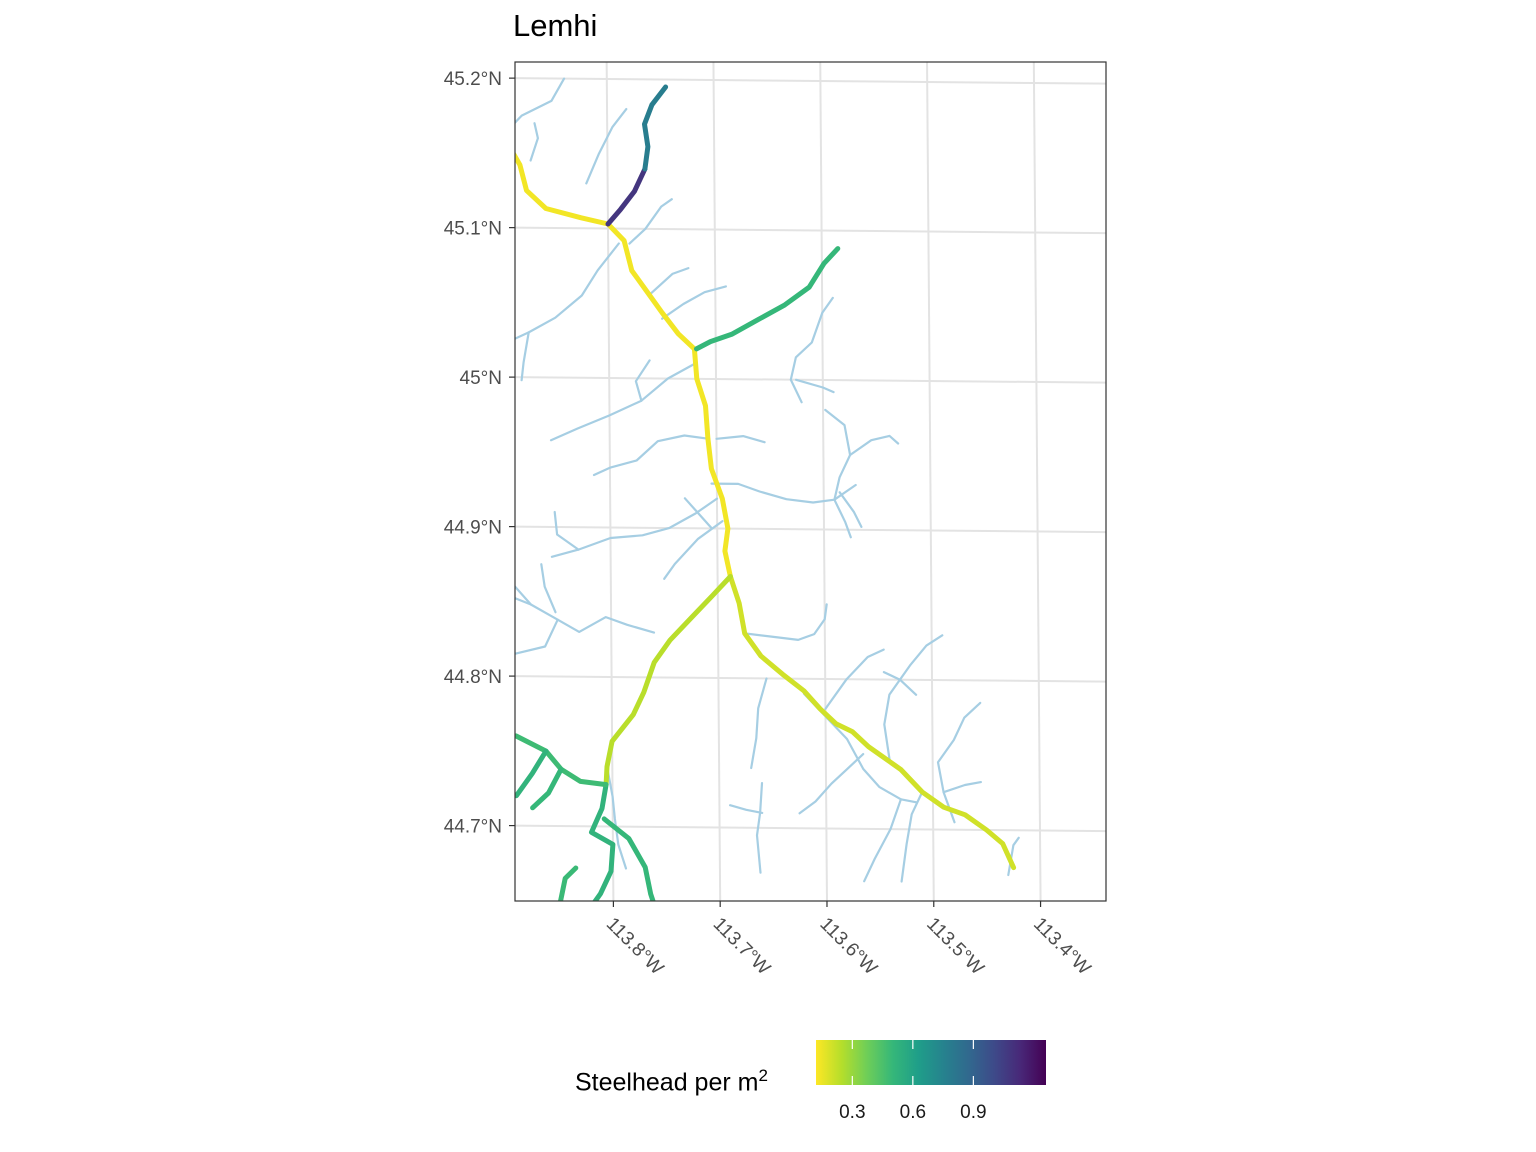  What do you see at coordinates (635, 947) in the screenshot?
I see `lon-tick-label-0: 113.8°W` at bounding box center [635, 947].